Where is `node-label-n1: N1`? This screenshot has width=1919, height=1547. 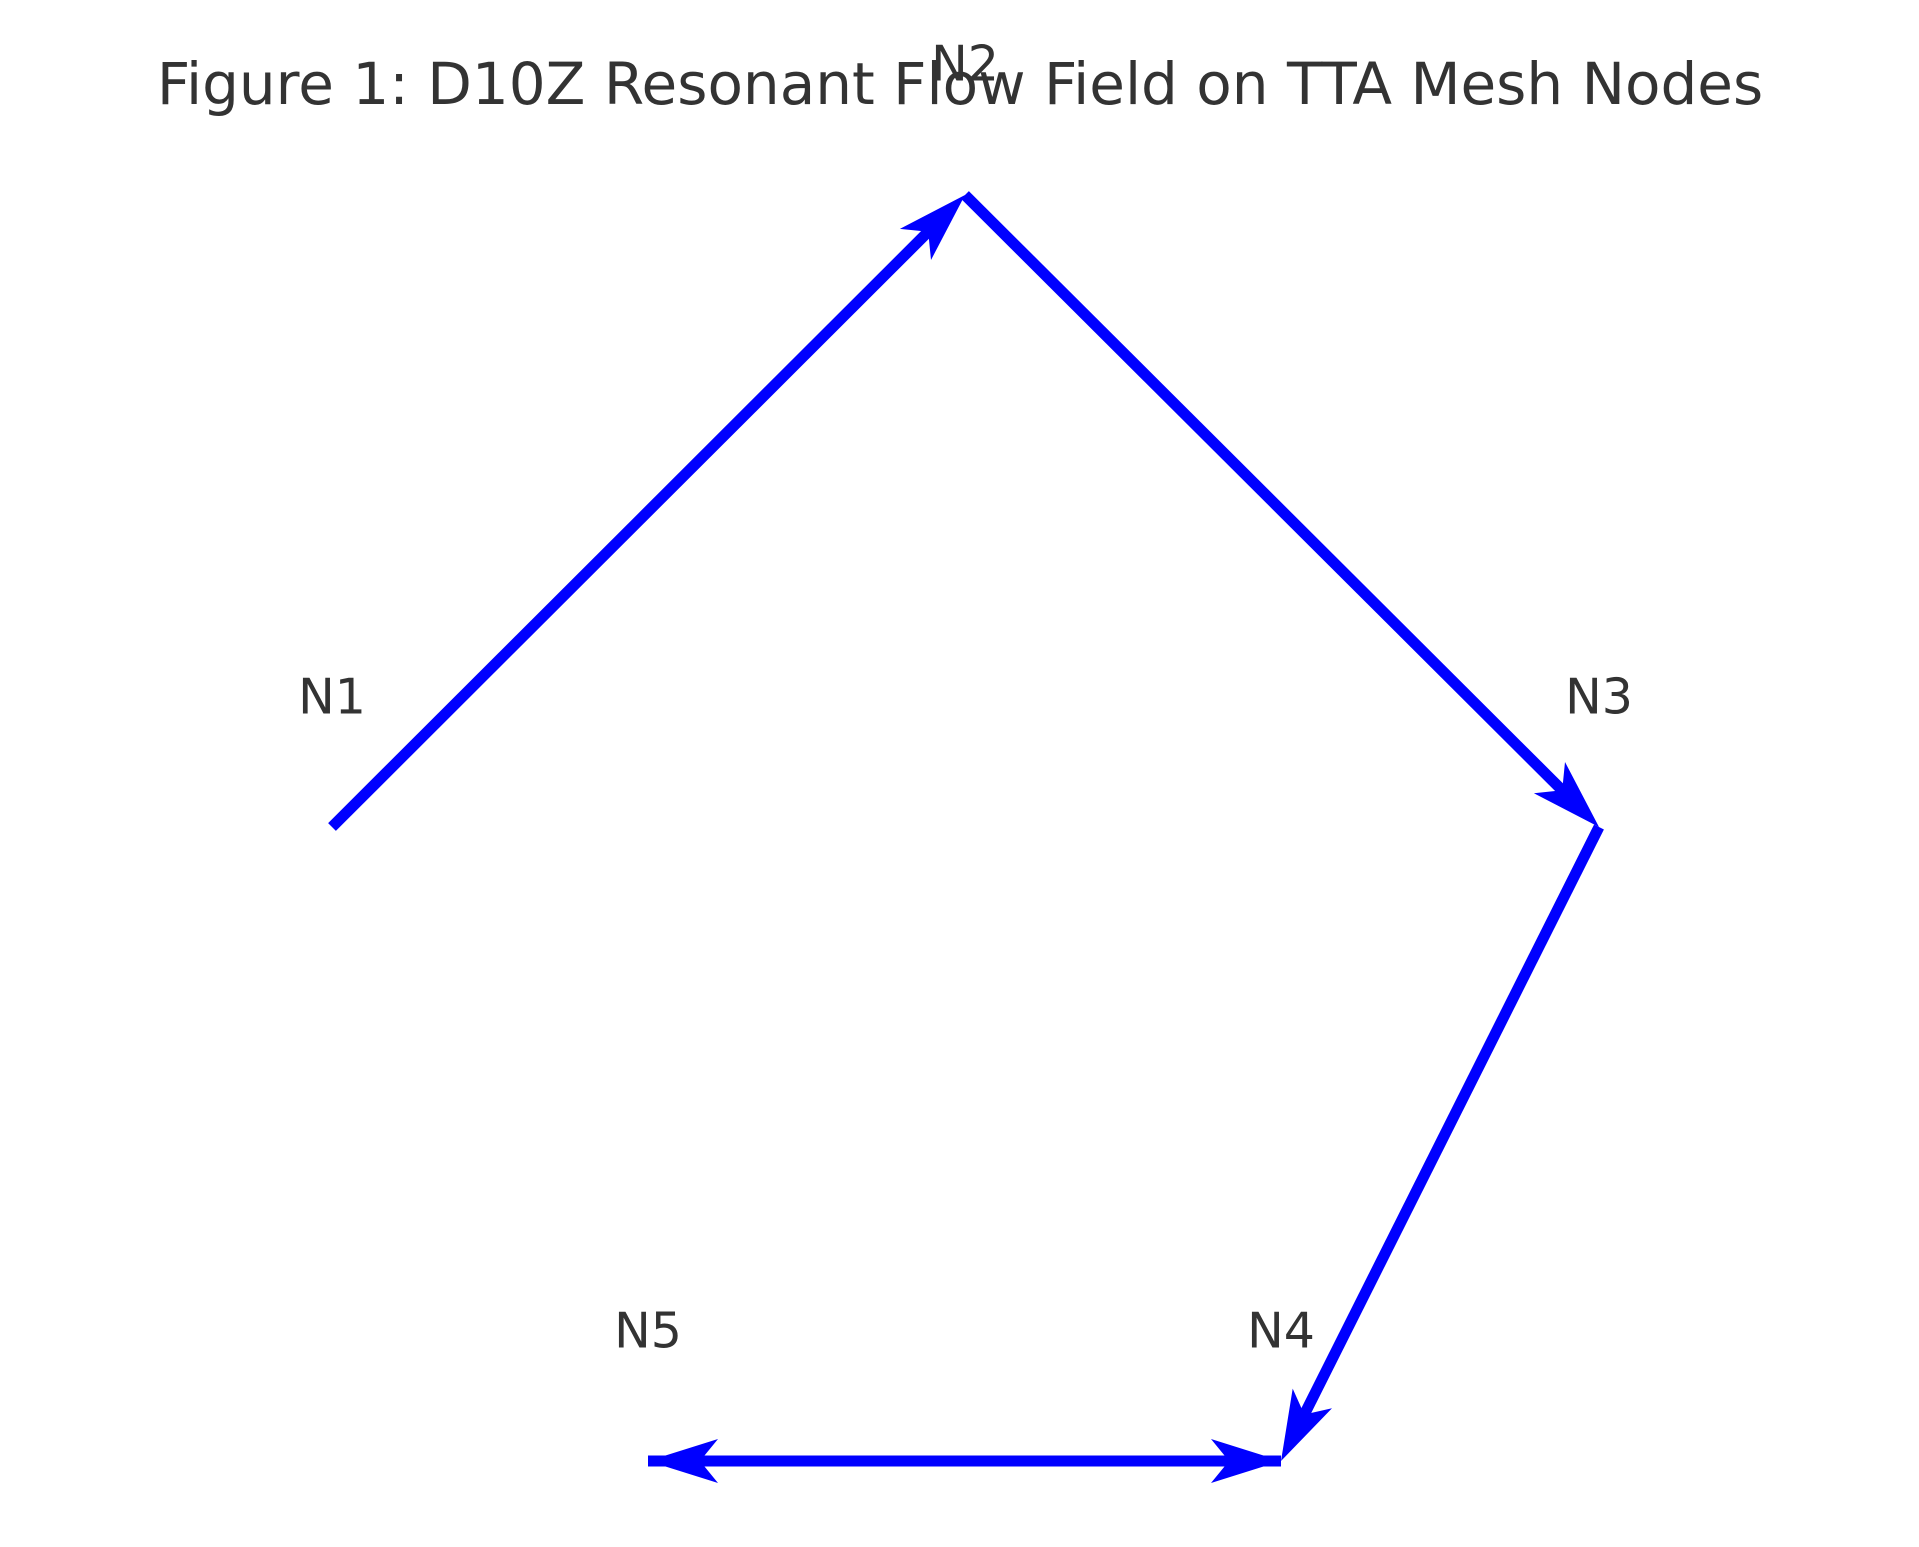
node-label-n1: N1 is located at coordinates (332, 697).